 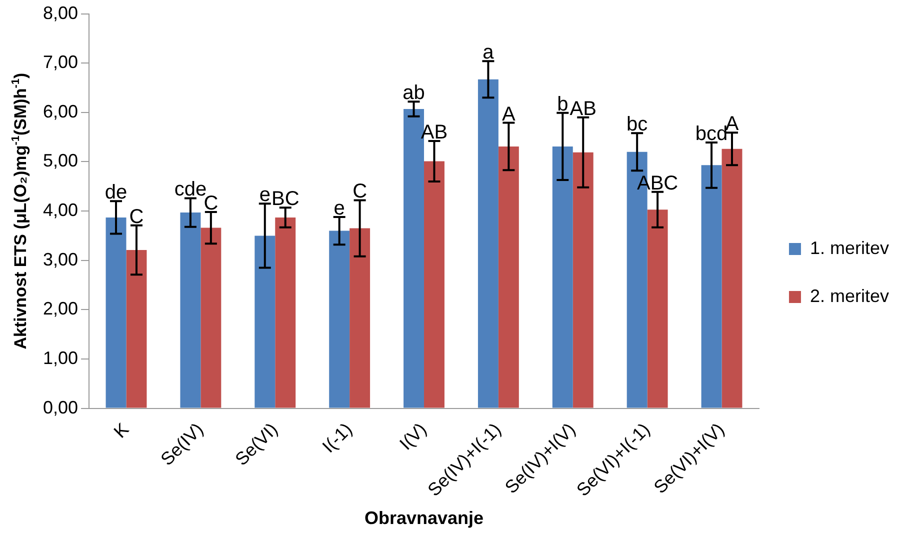 I want to click on x-tick-label: I(V), so click(x=413, y=436).